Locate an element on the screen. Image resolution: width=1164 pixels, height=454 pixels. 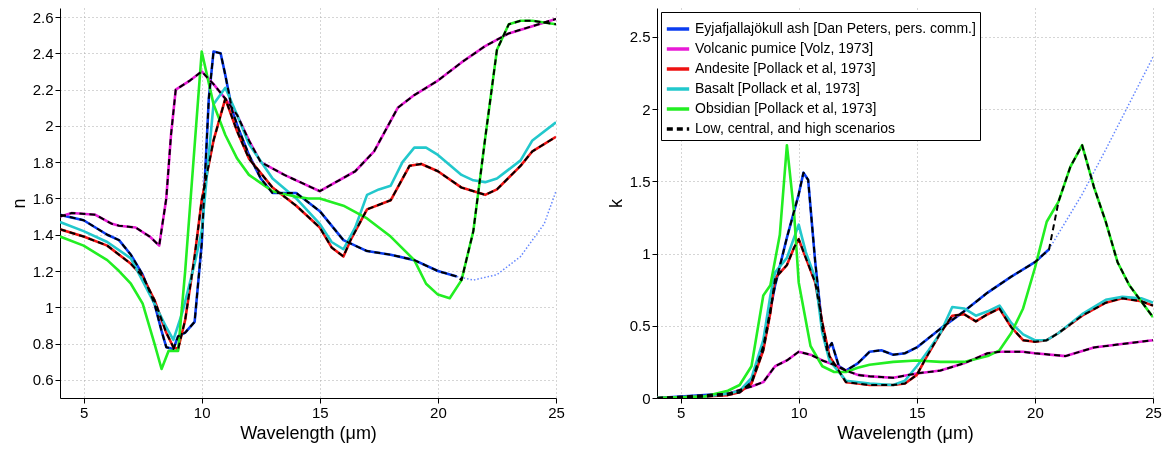
y-tick-label: 0 is located at coordinates (646, 398).